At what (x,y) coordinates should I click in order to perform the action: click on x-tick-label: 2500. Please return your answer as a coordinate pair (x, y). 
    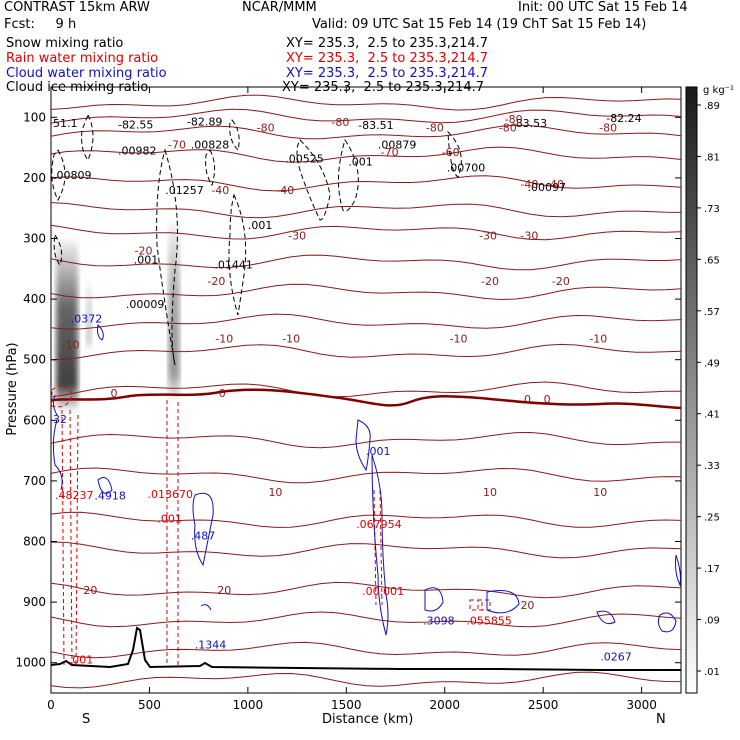
    Looking at the image, I should click on (543, 705).